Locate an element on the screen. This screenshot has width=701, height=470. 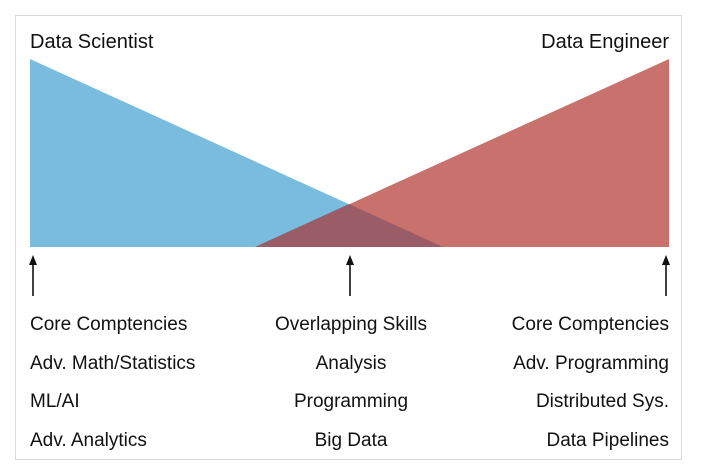
overlap-skill-item: Analysis is located at coordinates (351, 363).